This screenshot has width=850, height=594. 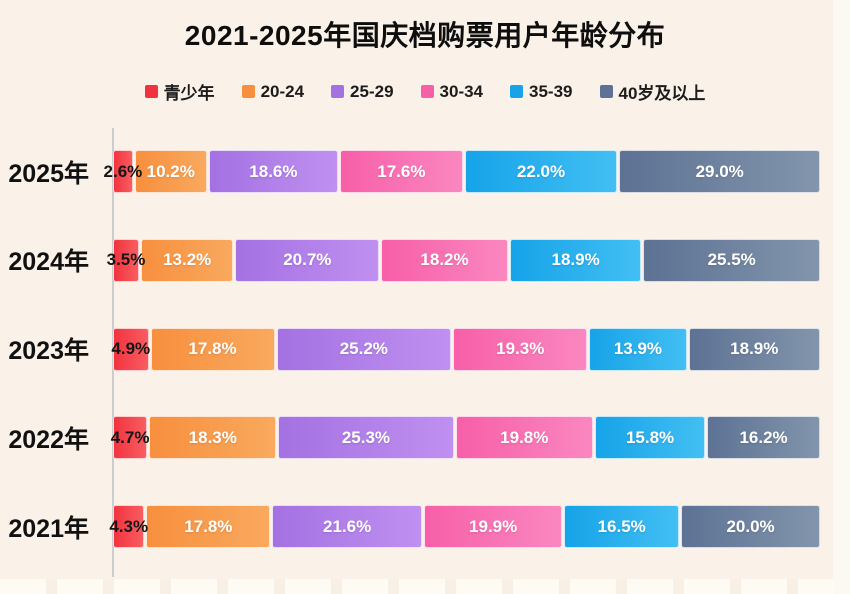 I want to click on bar-segment: 10.2%, so click(x=170, y=171).